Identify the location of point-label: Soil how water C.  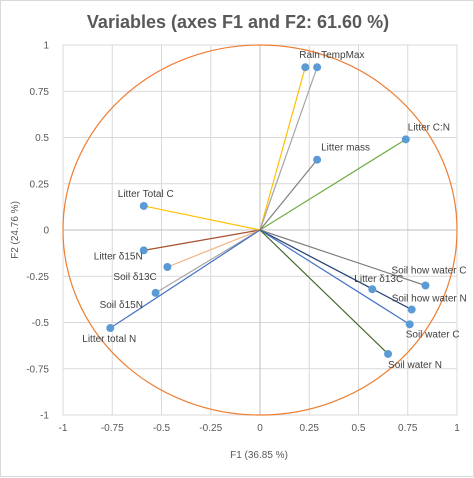
(428, 271).